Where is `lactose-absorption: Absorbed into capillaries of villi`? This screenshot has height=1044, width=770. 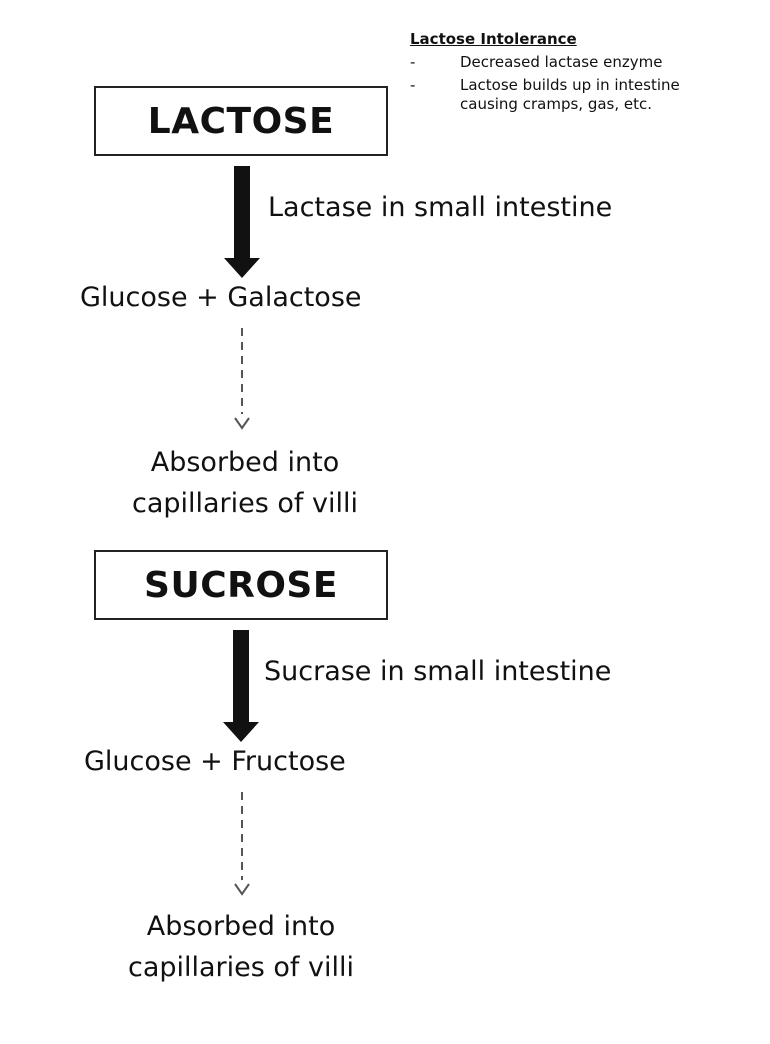 lactose-absorption: Absorbed into capillaries of villi is located at coordinates (245, 483).